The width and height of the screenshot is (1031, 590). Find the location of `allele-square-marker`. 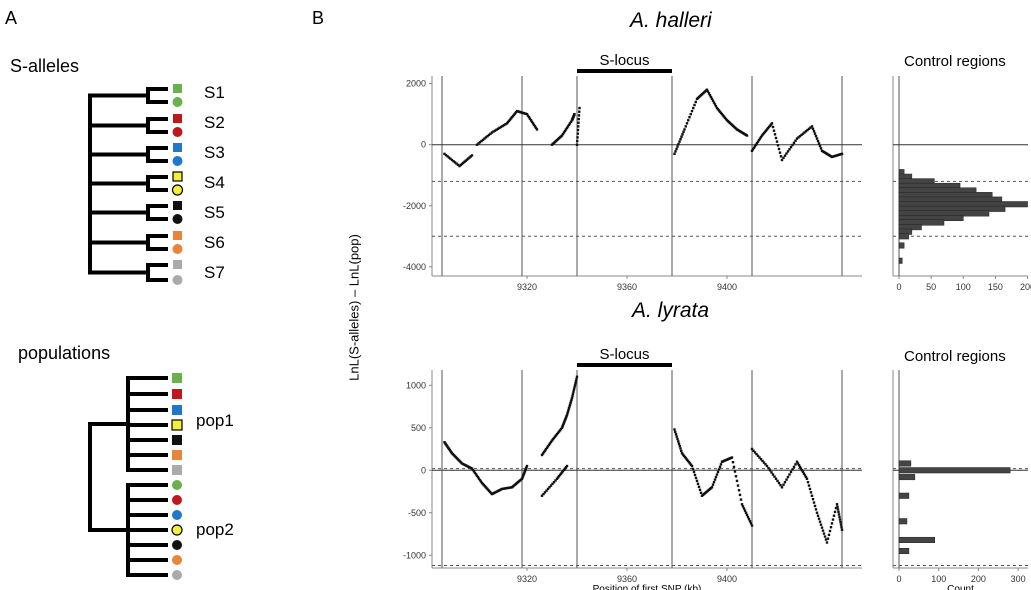

allele-square-marker is located at coordinates (177, 205).